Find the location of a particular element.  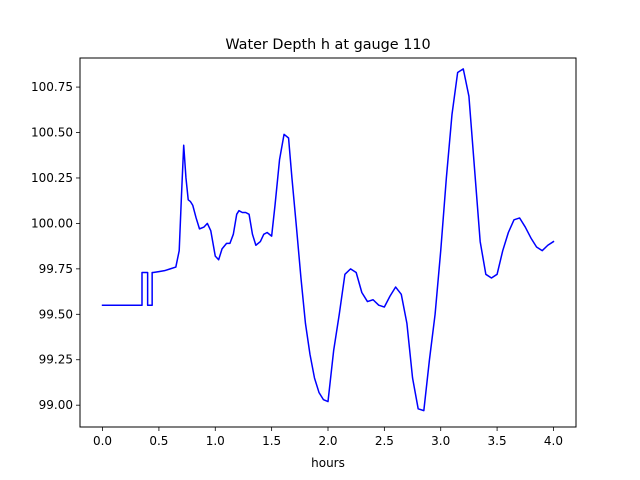

y-tick-label: 99.75 is located at coordinates (56, 269).